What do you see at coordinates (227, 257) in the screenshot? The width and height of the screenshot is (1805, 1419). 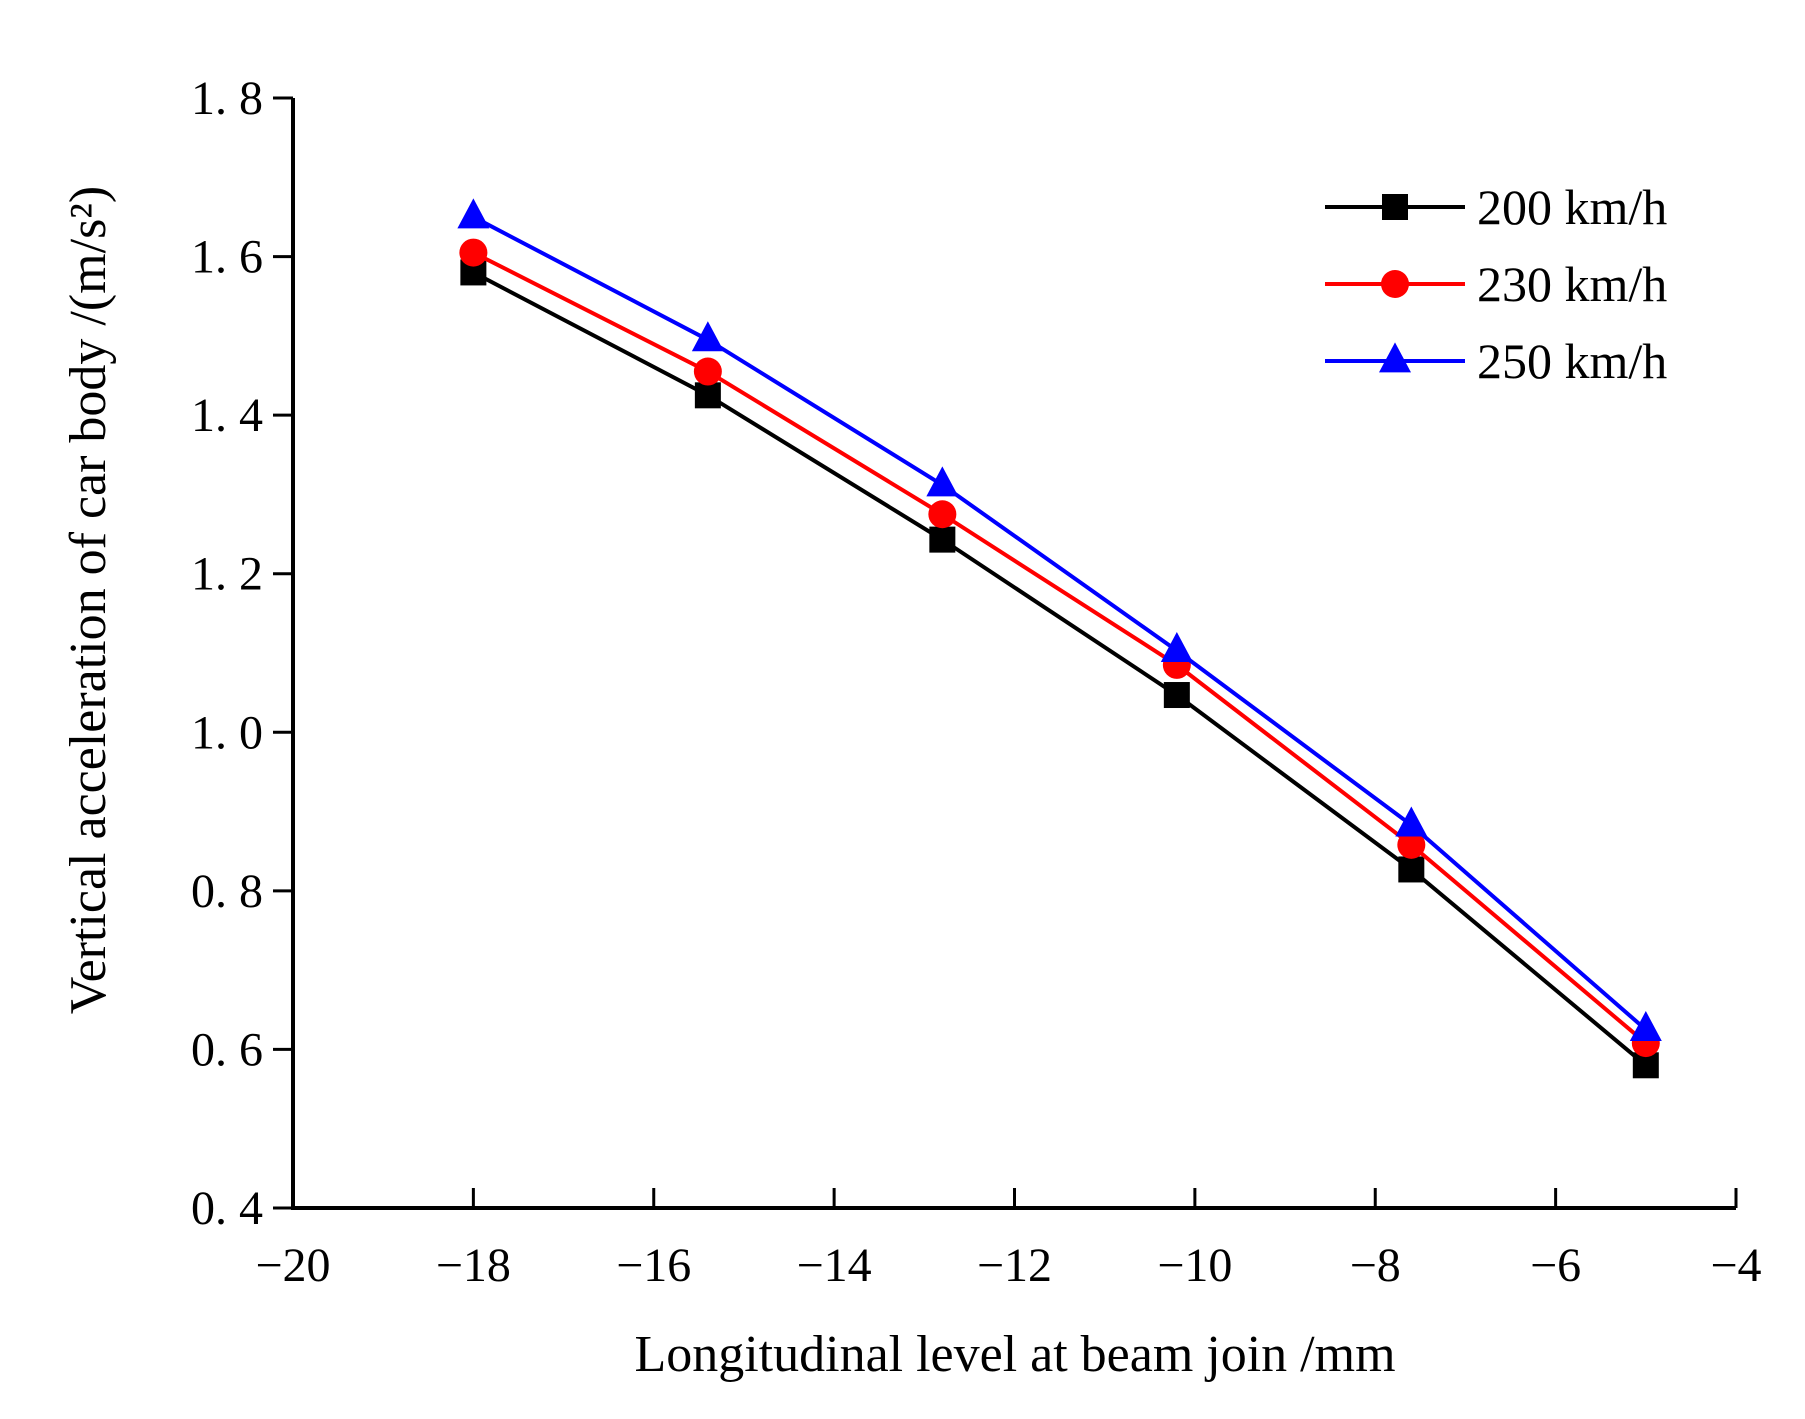 I see `y-tick-label: 1. 6` at bounding box center [227, 257].